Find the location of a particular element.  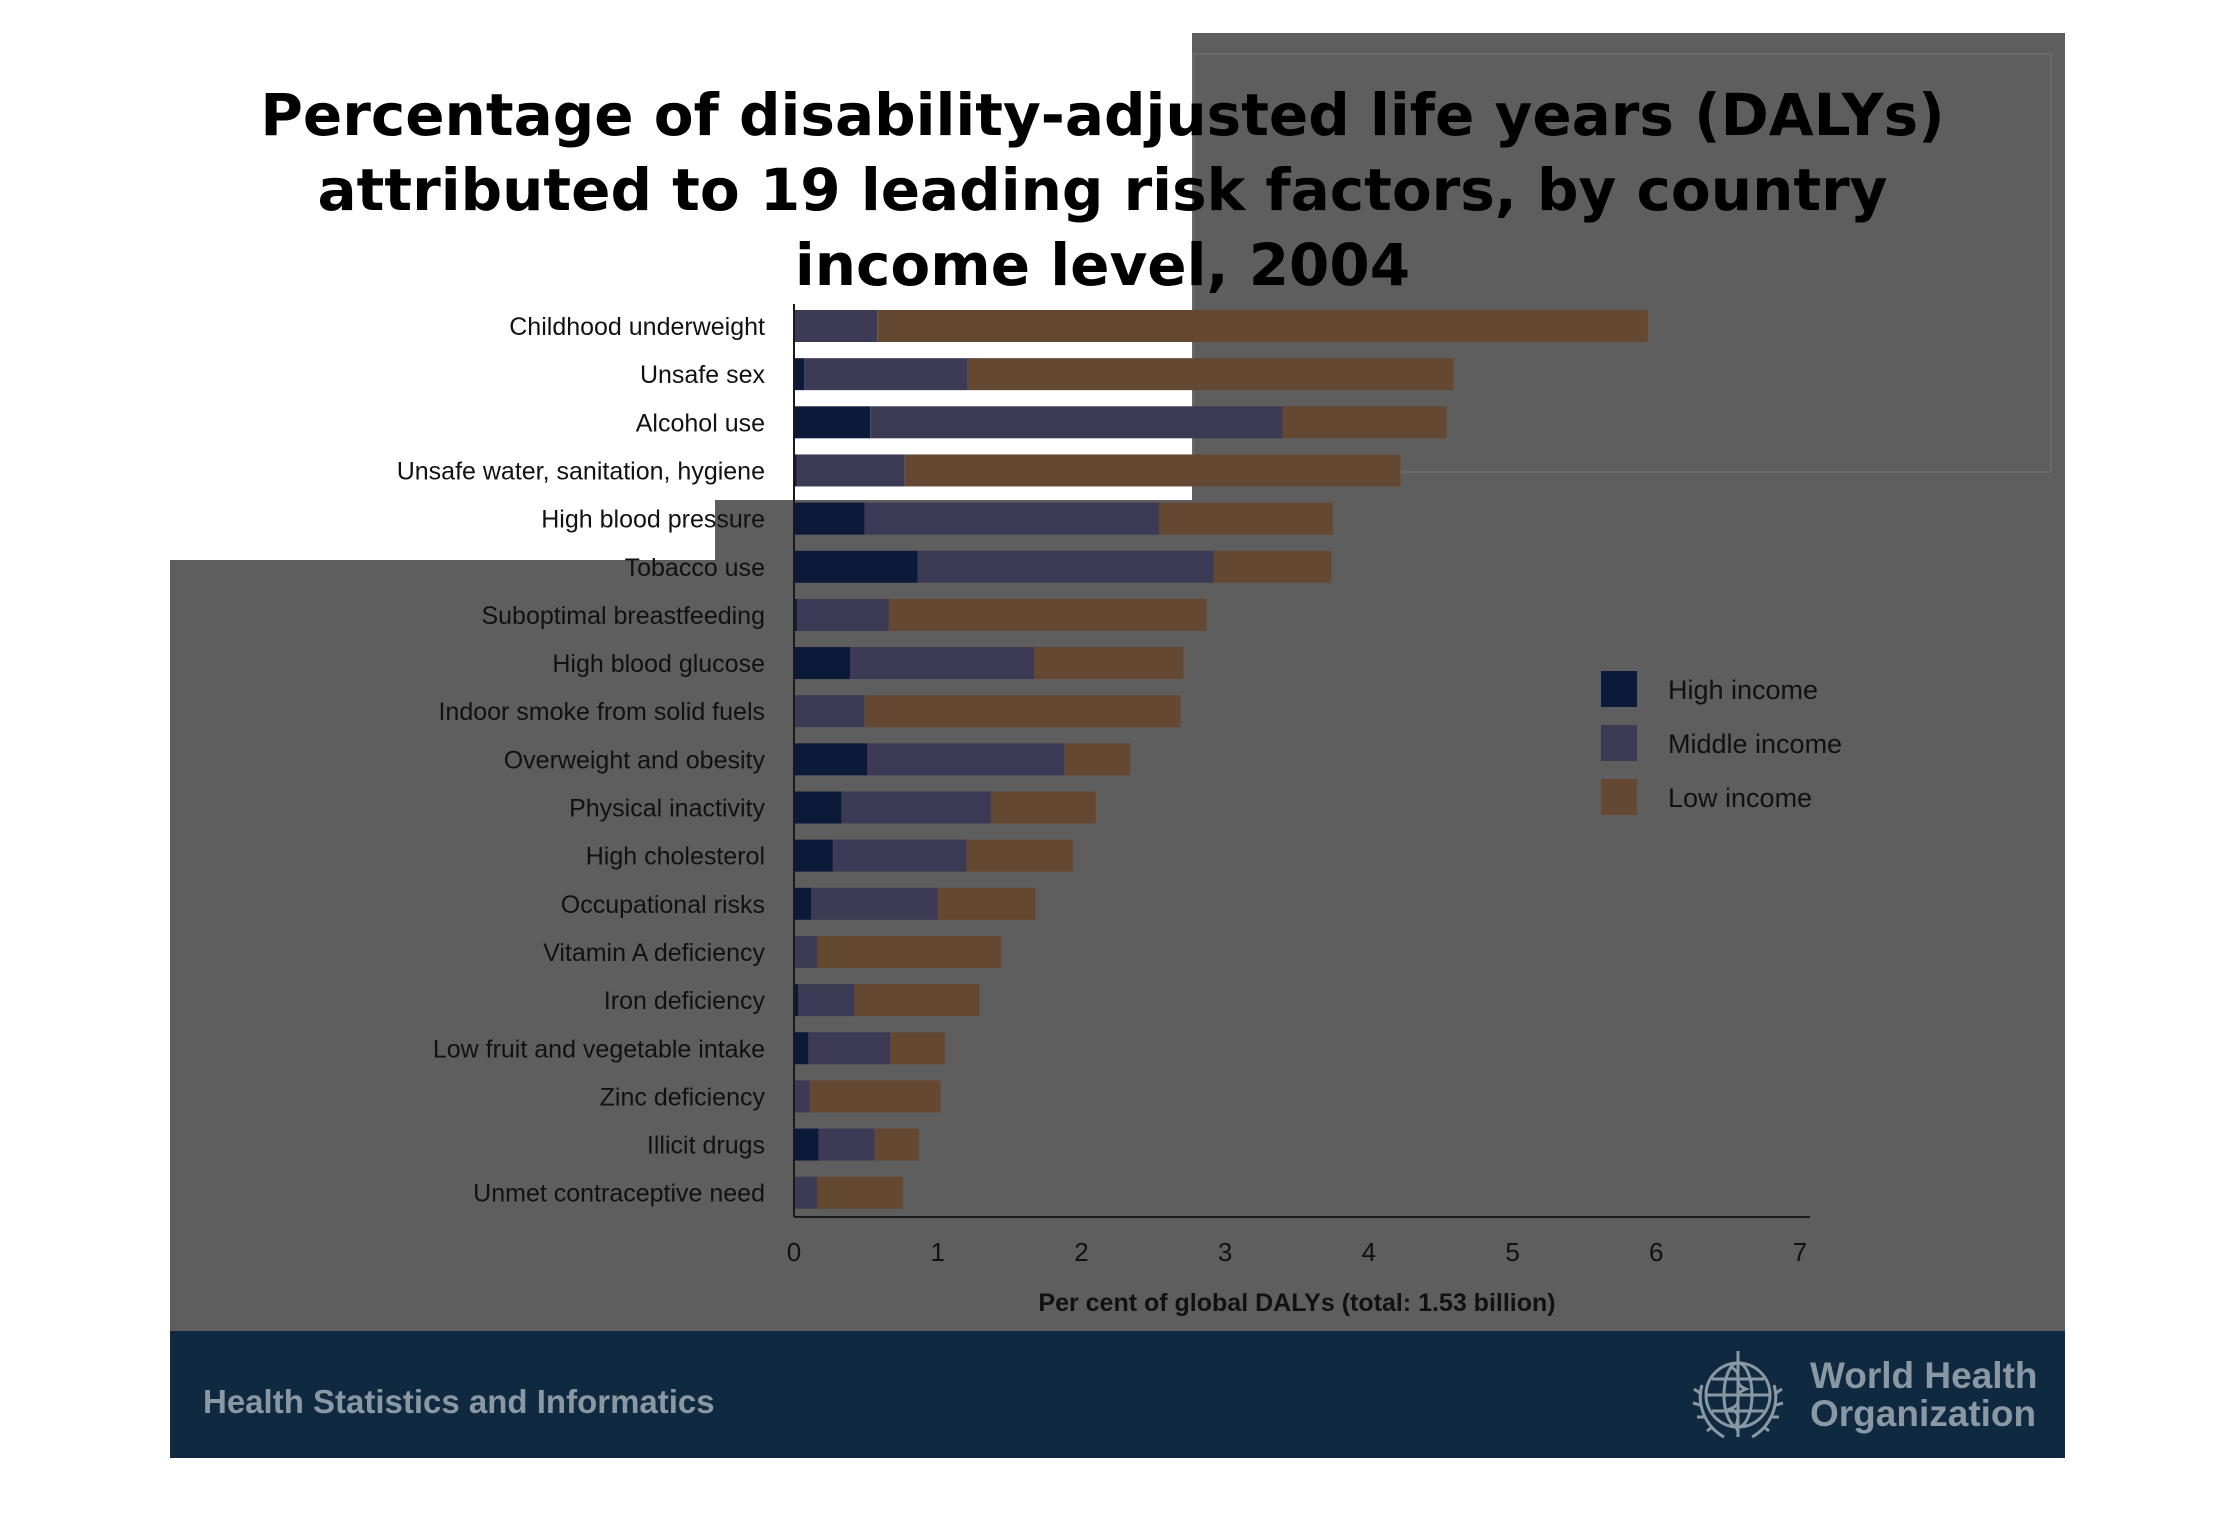

category-label: Low fruit and vegetable intake is located at coordinates (599, 1049).